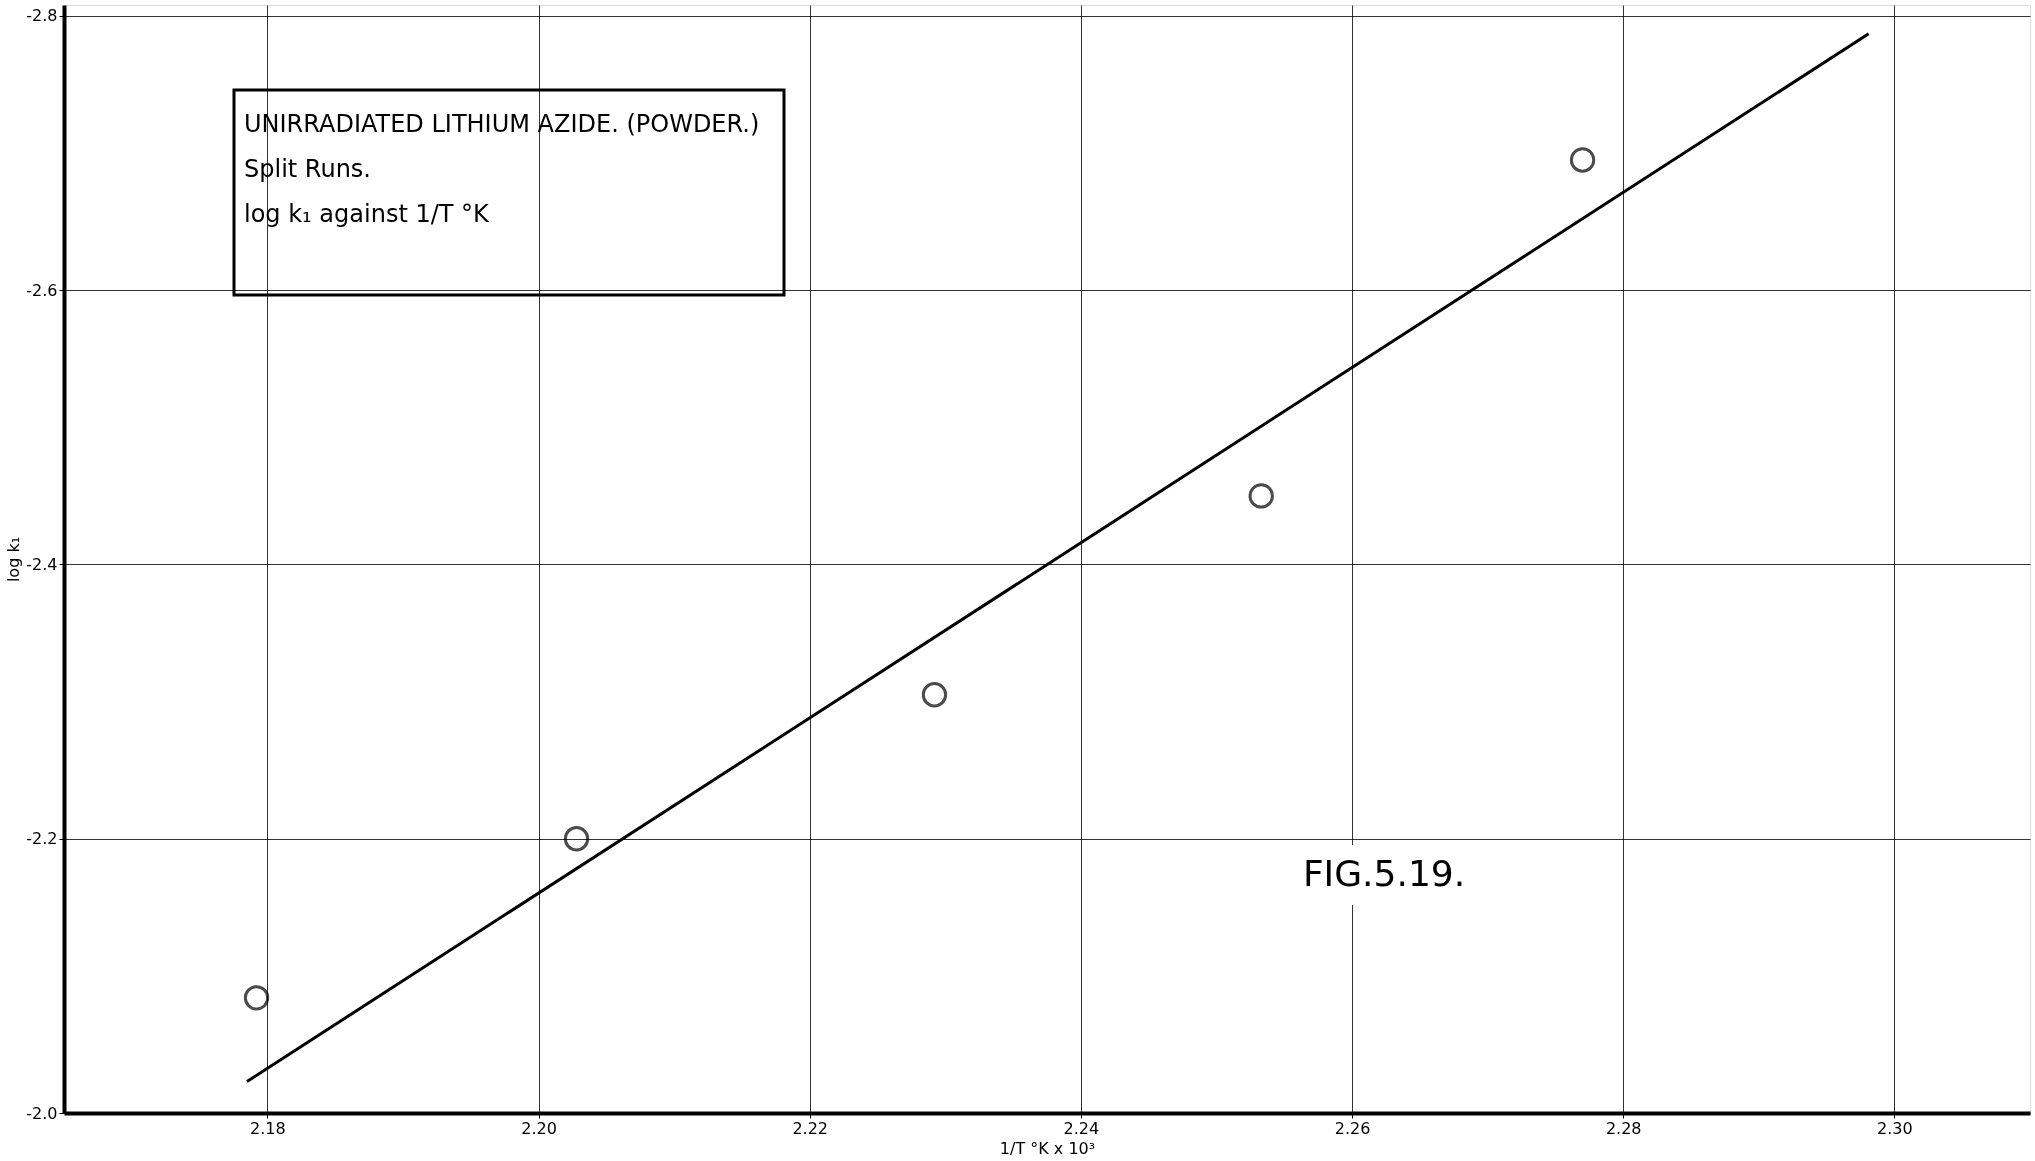 The image size is (2035, 1161). Describe the element at coordinates (42, 564) in the screenshot. I see `y-tick-label: -2.4` at that location.